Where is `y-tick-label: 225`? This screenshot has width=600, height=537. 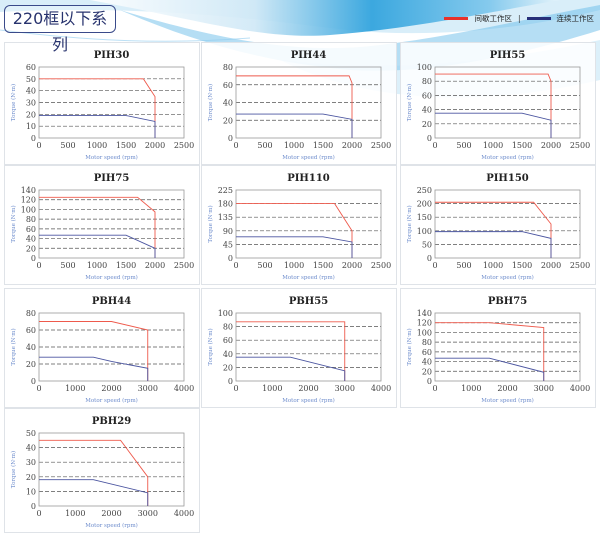
y-tick-label: 225 is located at coordinates (225, 190).